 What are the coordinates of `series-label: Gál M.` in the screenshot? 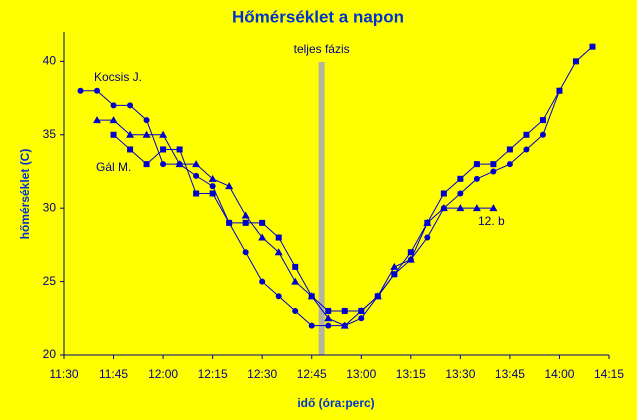 It's located at (113, 167).